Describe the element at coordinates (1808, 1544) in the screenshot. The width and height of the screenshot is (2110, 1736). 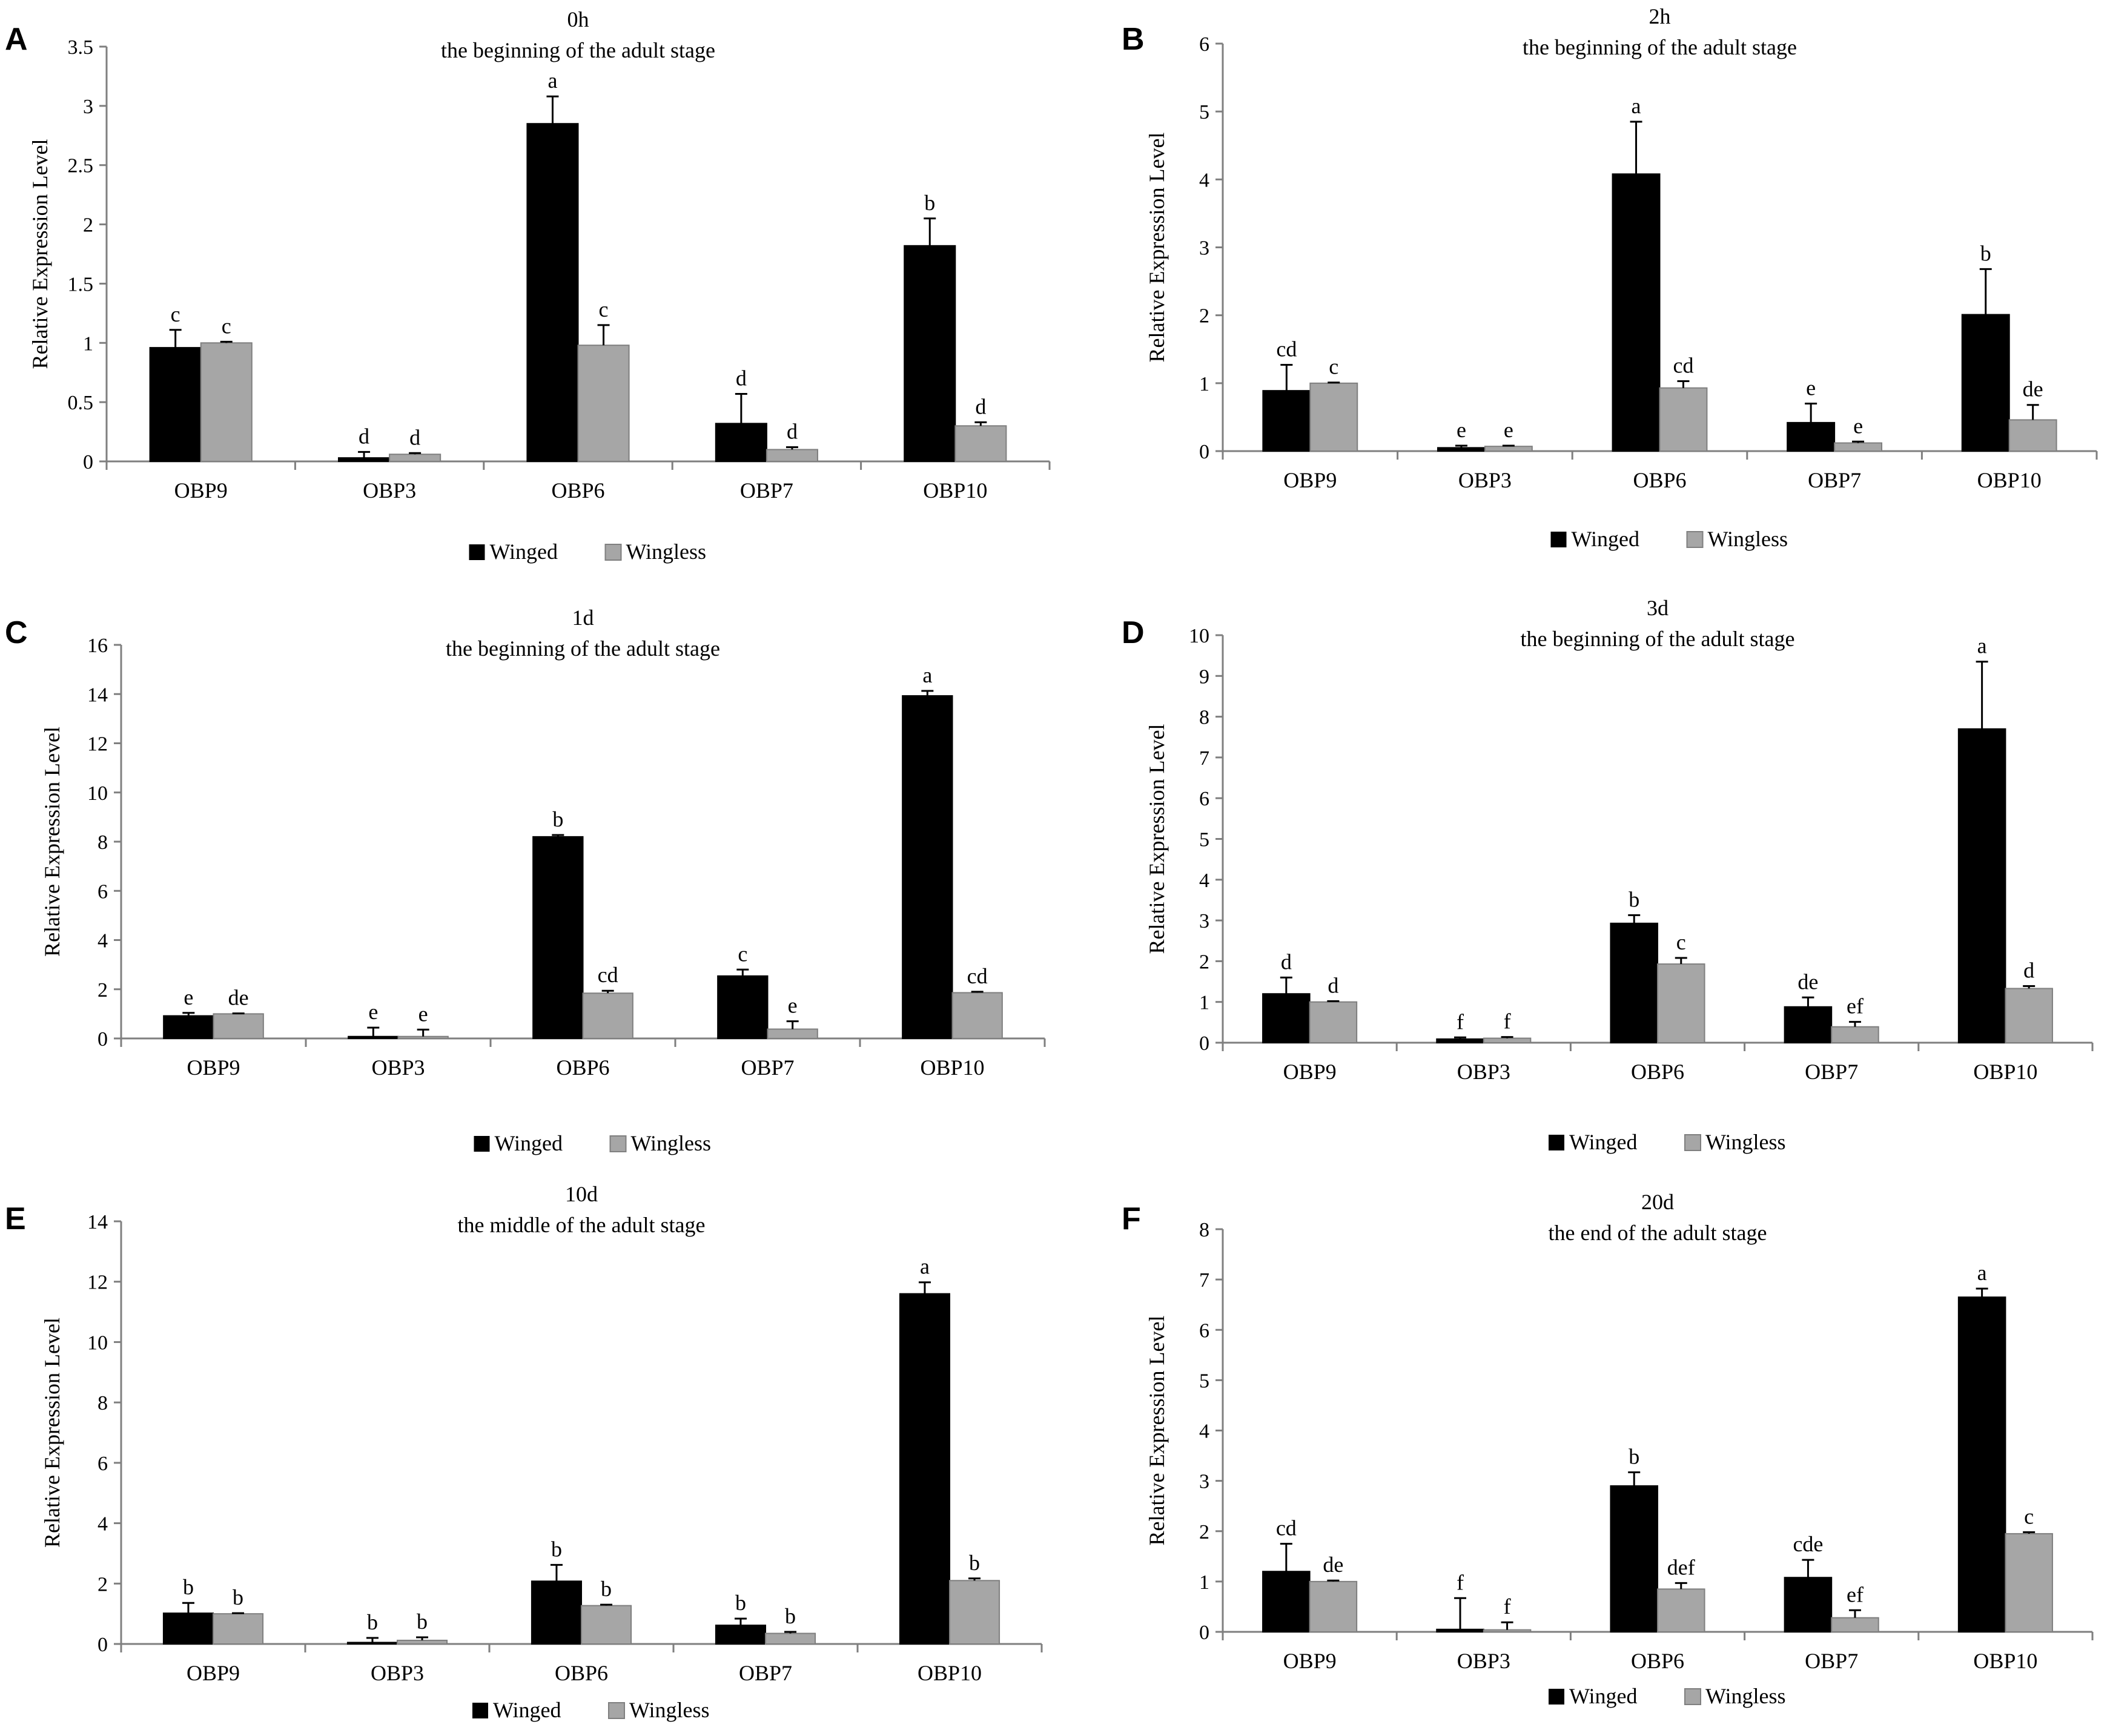
I see `significance-letter: cde` at that location.